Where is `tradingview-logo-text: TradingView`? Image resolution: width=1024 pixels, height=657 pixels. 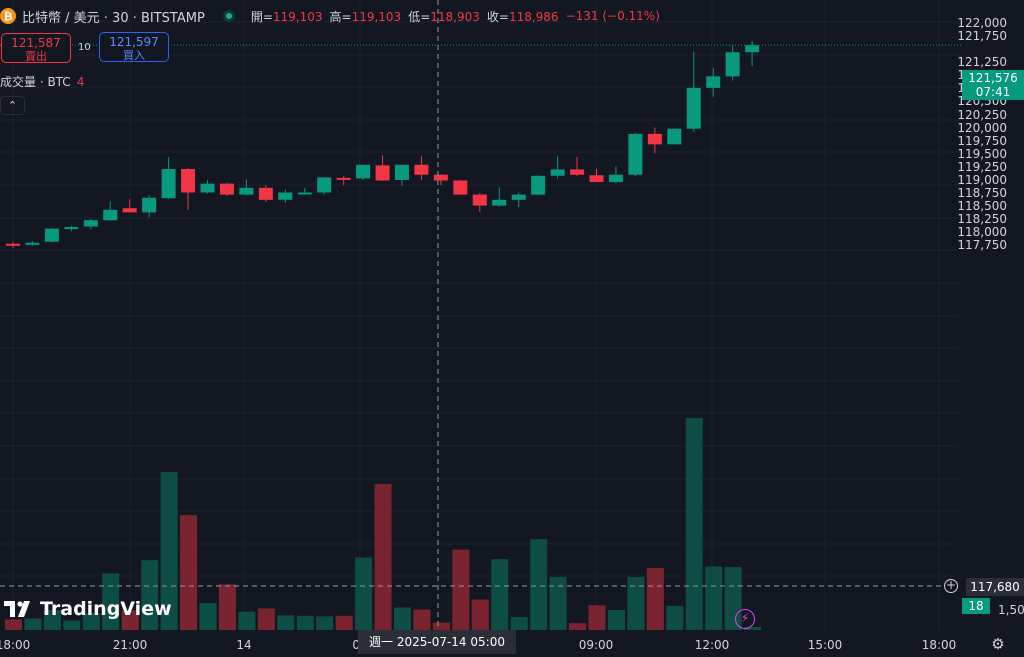
tradingview-logo-text: TradingView is located at coordinates (106, 609).